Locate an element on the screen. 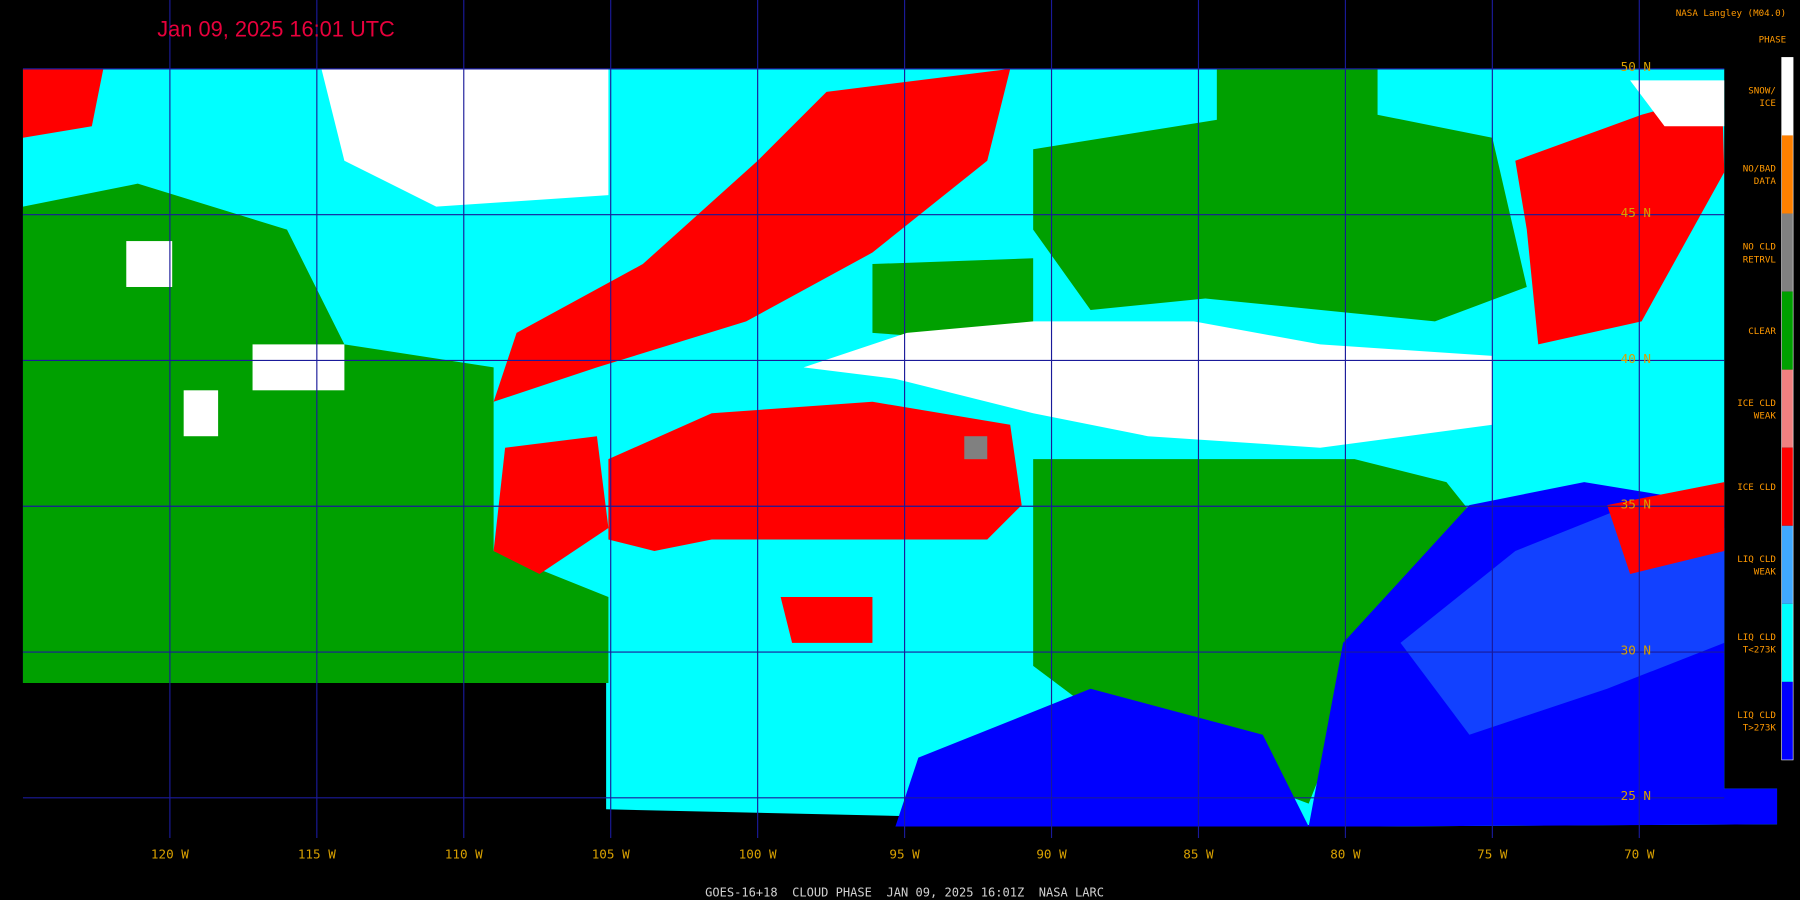 The height and width of the screenshot is (900, 1800). latitude-label: 50 N is located at coordinates (1636, 66).